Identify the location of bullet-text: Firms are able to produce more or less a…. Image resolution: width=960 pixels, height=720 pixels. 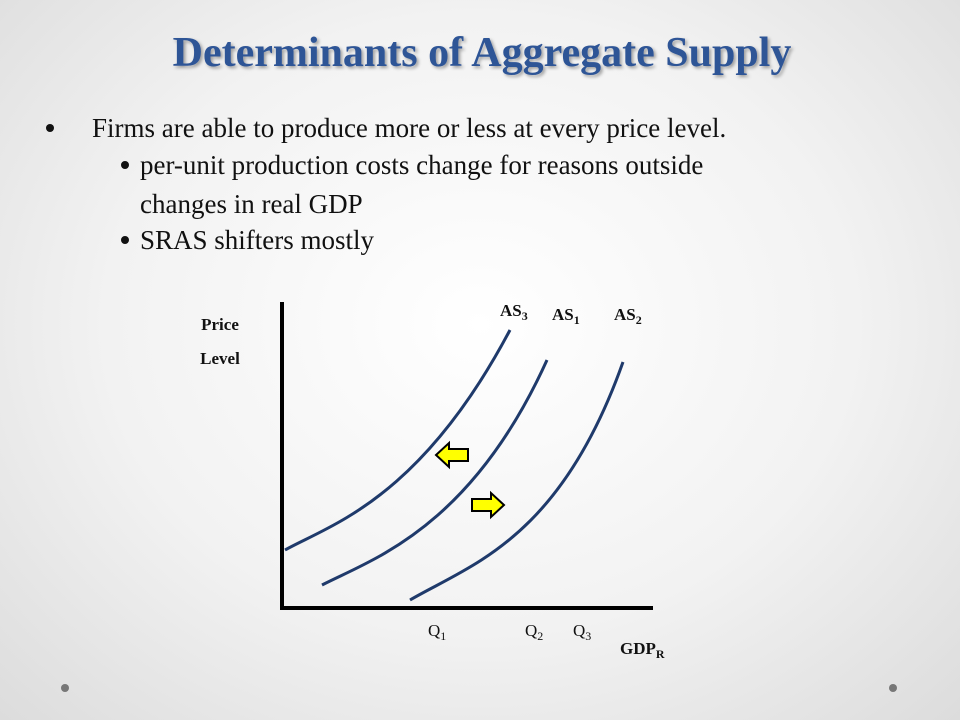
(409, 128).